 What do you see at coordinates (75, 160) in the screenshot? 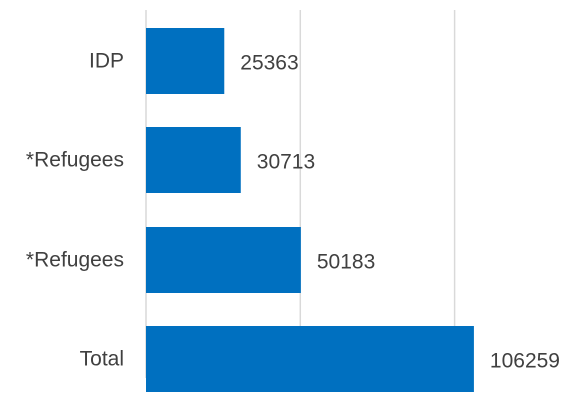
I see `category-label-1: *Refugees` at bounding box center [75, 160].